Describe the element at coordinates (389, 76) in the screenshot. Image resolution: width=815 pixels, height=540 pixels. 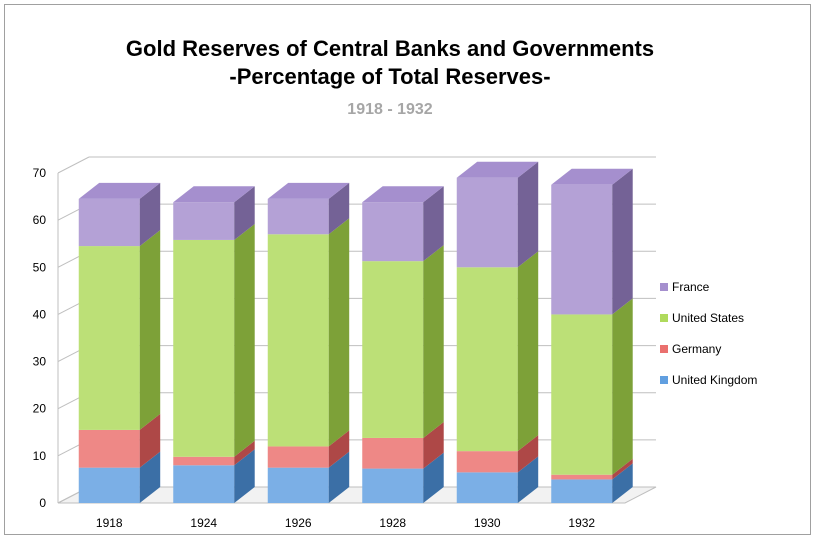
I see `chart-title-line2: -Percentage of Total Reserves-` at that location.